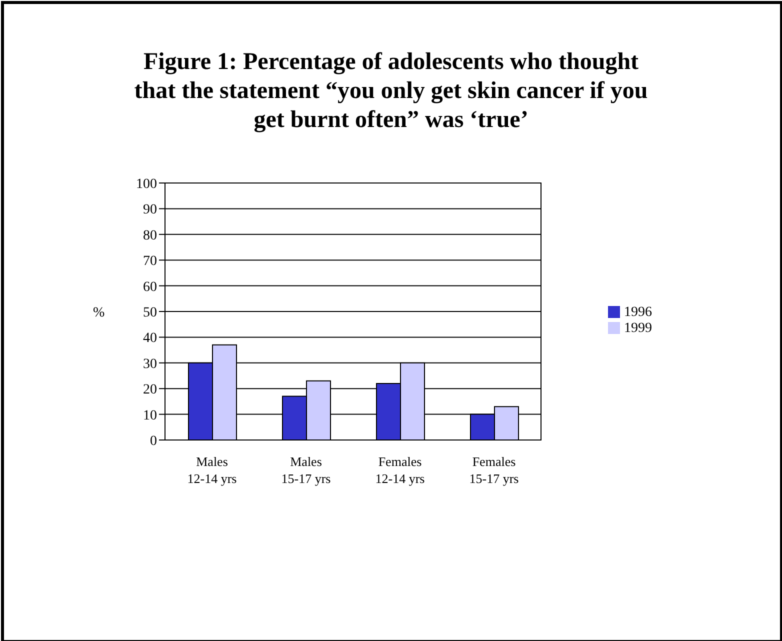 This screenshot has width=782, height=641. What do you see at coordinates (150, 287) in the screenshot?
I see `y-tick-label: 60` at bounding box center [150, 287].